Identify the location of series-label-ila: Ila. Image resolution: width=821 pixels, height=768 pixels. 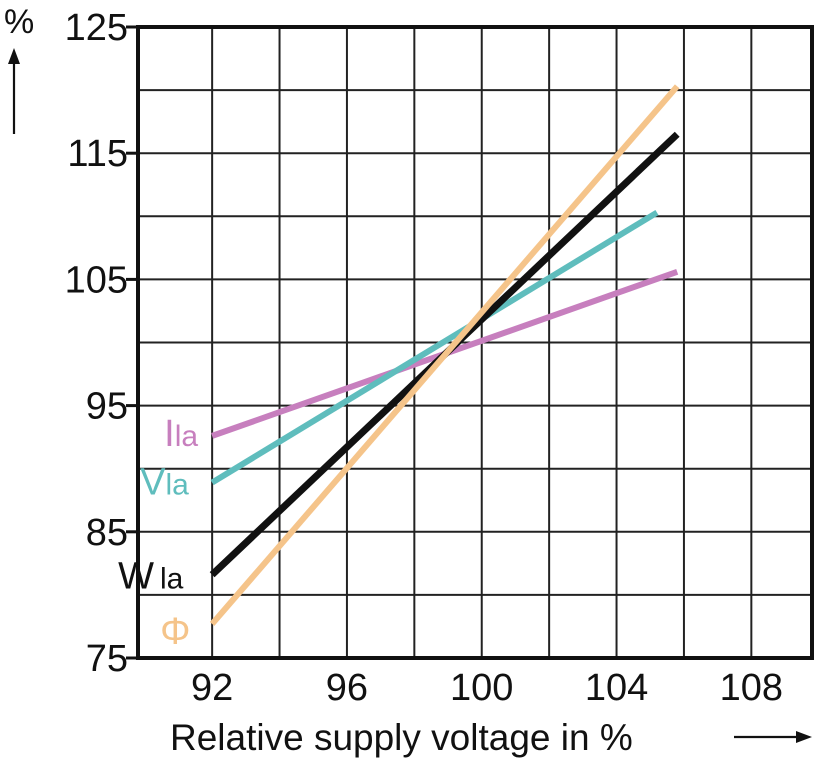
(181, 434).